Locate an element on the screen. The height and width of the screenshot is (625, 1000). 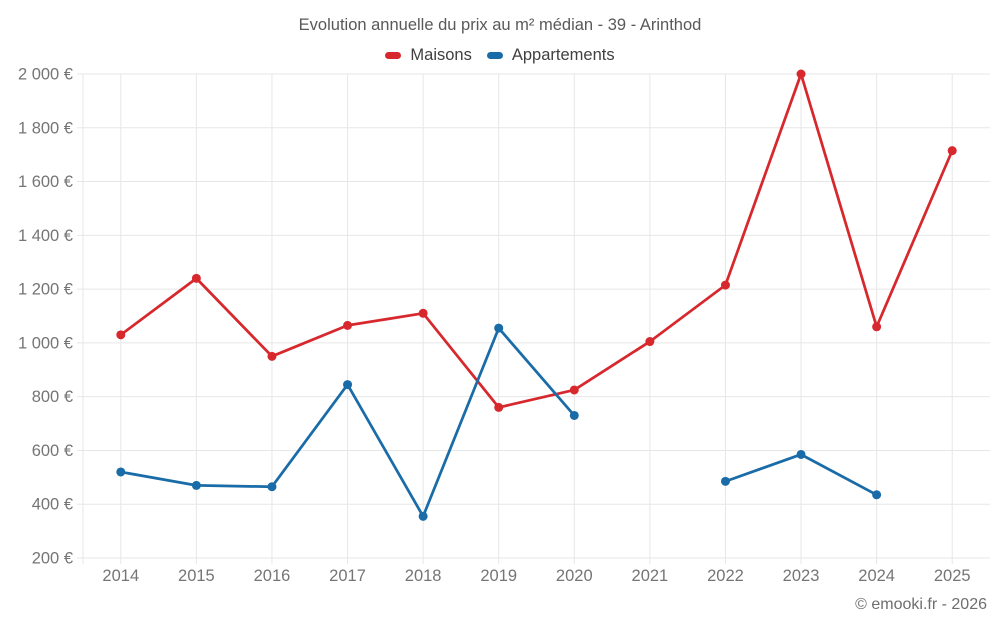
data-point-maisons-2023 is located at coordinates (801, 74).